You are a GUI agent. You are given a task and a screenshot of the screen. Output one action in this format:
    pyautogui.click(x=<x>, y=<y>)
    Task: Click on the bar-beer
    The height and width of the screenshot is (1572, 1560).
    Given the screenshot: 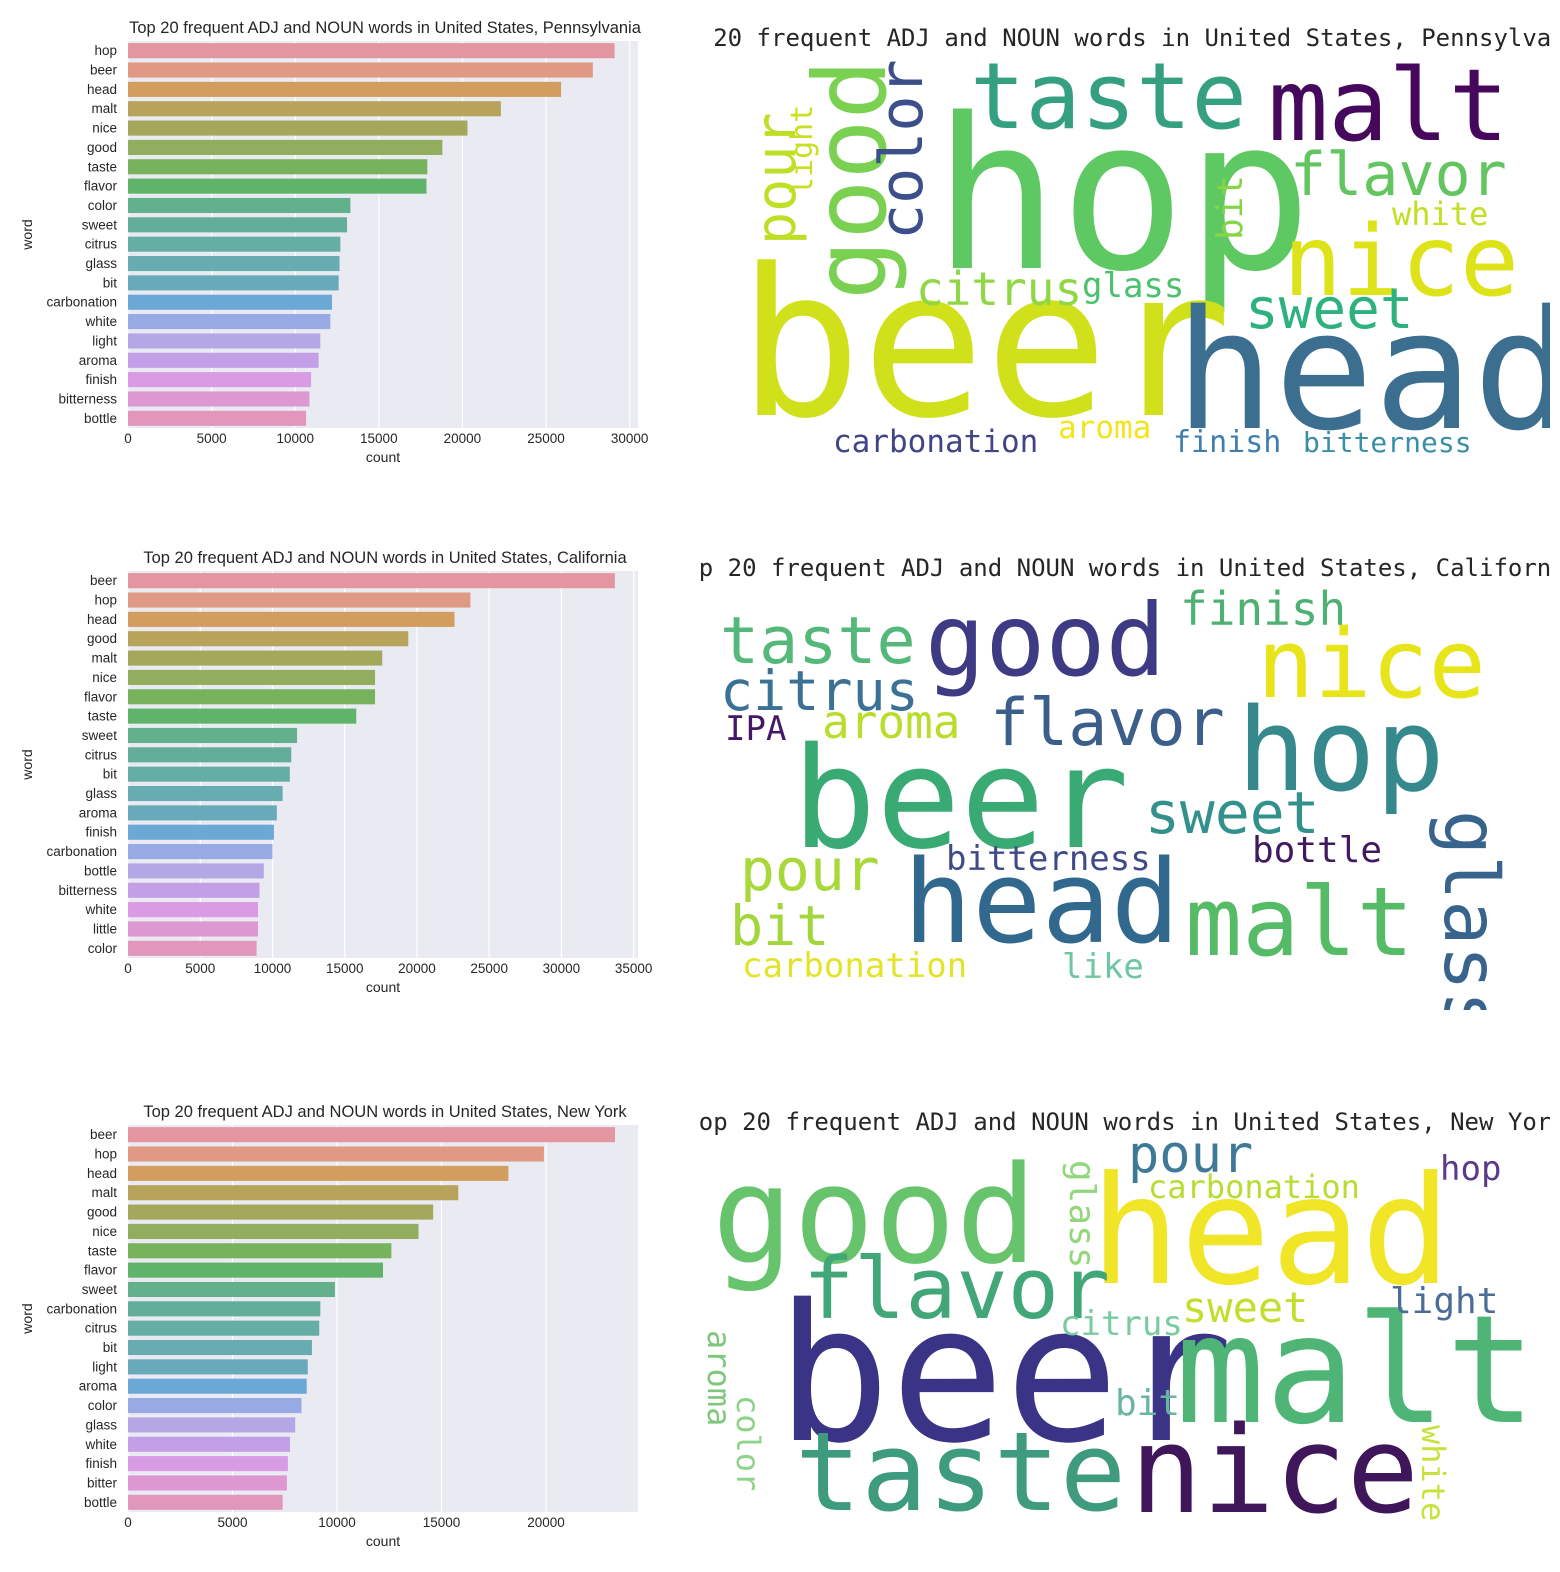 What is the action you would take?
    pyautogui.click(x=360, y=70)
    